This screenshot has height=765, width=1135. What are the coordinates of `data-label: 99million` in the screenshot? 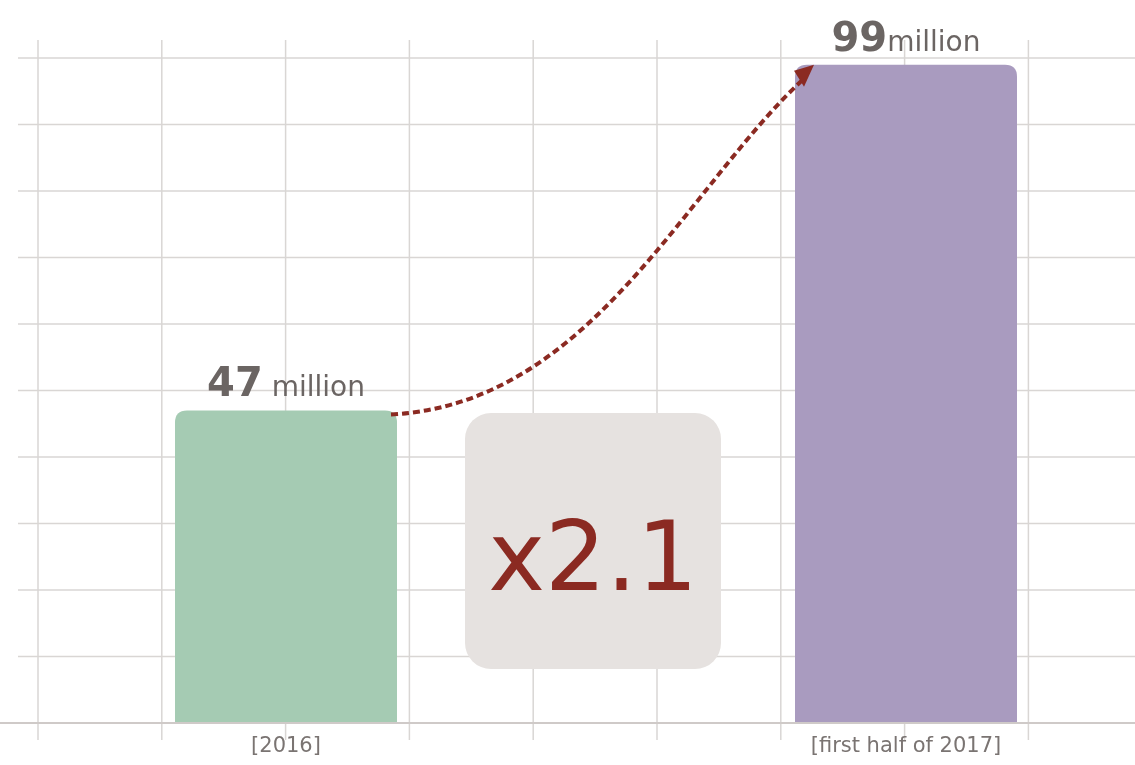 It's located at (906, 36).